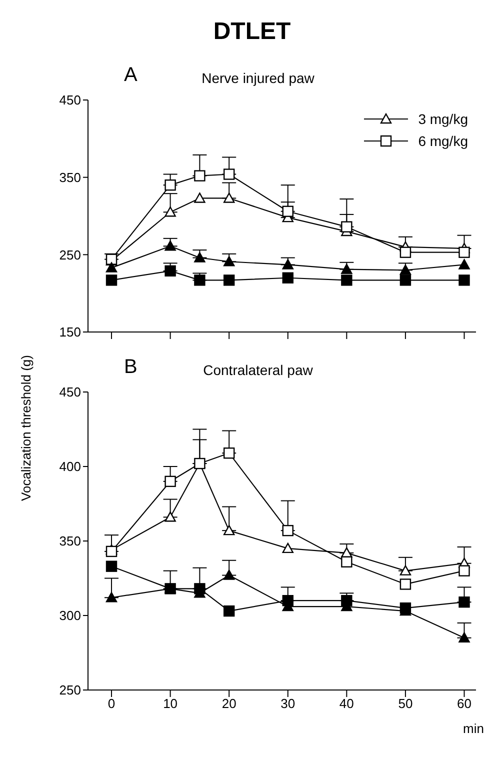 The image size is (504, 757). I want to click on y-tick-label: 150, so click(70, 332).